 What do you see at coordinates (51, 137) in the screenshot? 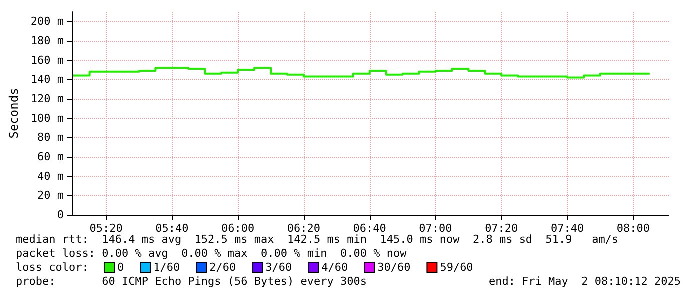
I see `y-tick-label: 80 m` at bounding box center [51, 137].